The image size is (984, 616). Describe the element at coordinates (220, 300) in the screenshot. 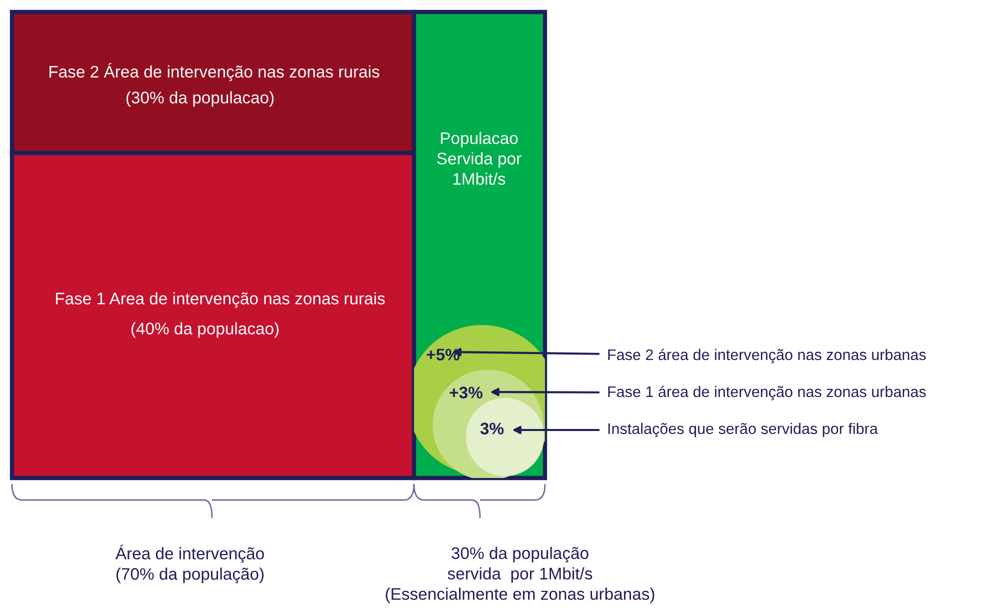

I see `category-label: Fase 1 Area de intervenção nas zonas rurais` at that location.